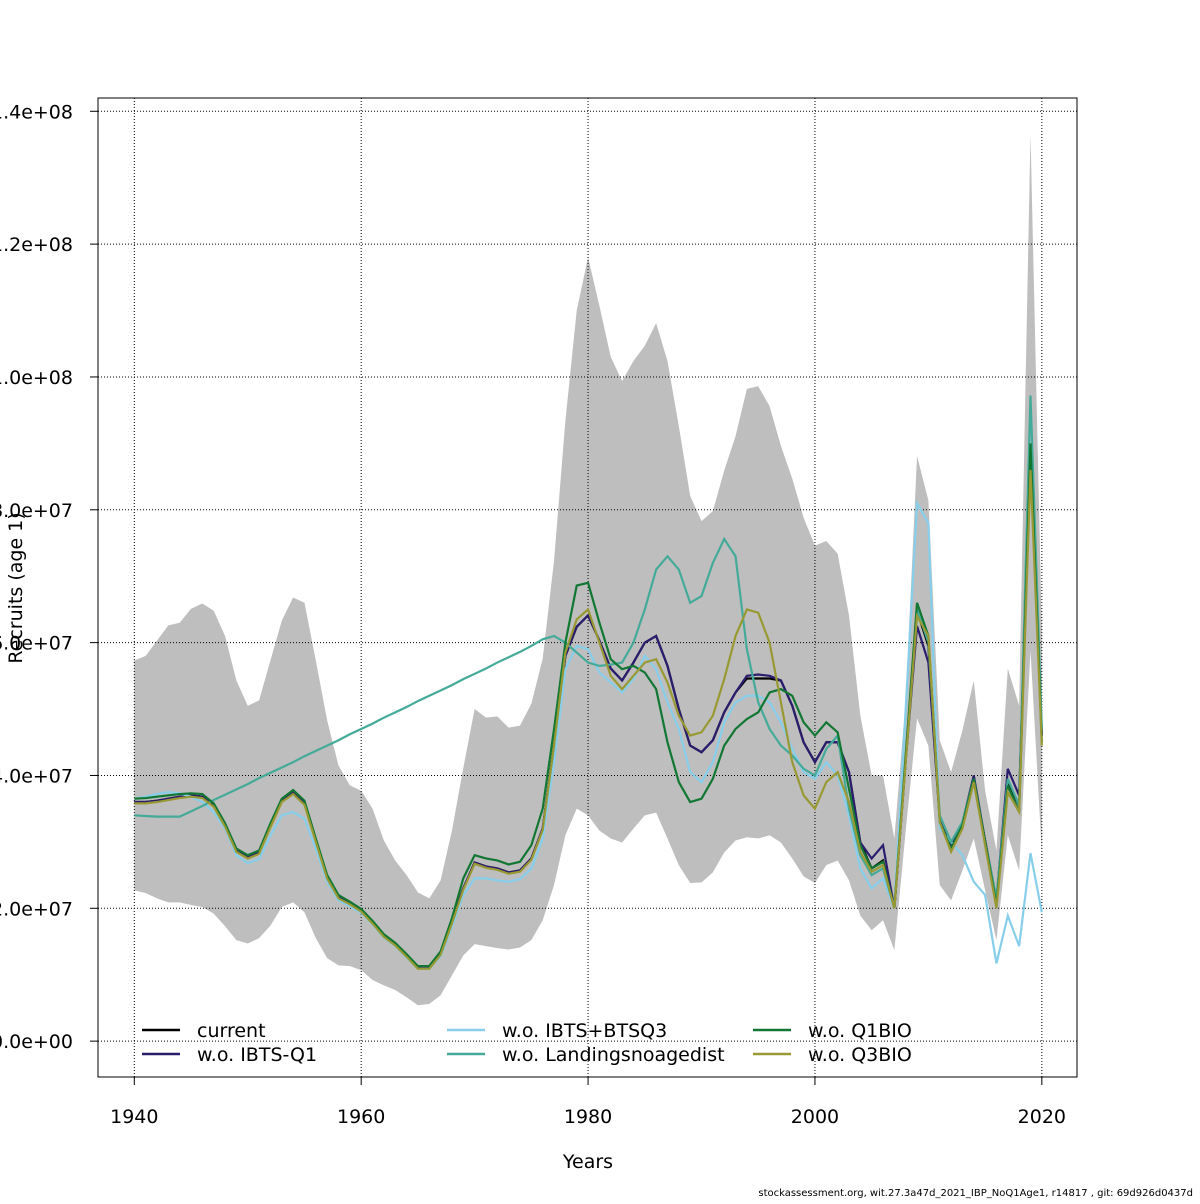 Image resolution: width=1200 pixels, height=1204 pixels. What do you see at coordinates (613, 1055) in the screenshot?
I see `legend-label: w.o. Landingsnoagedist` at bounding box center [613, 1055].